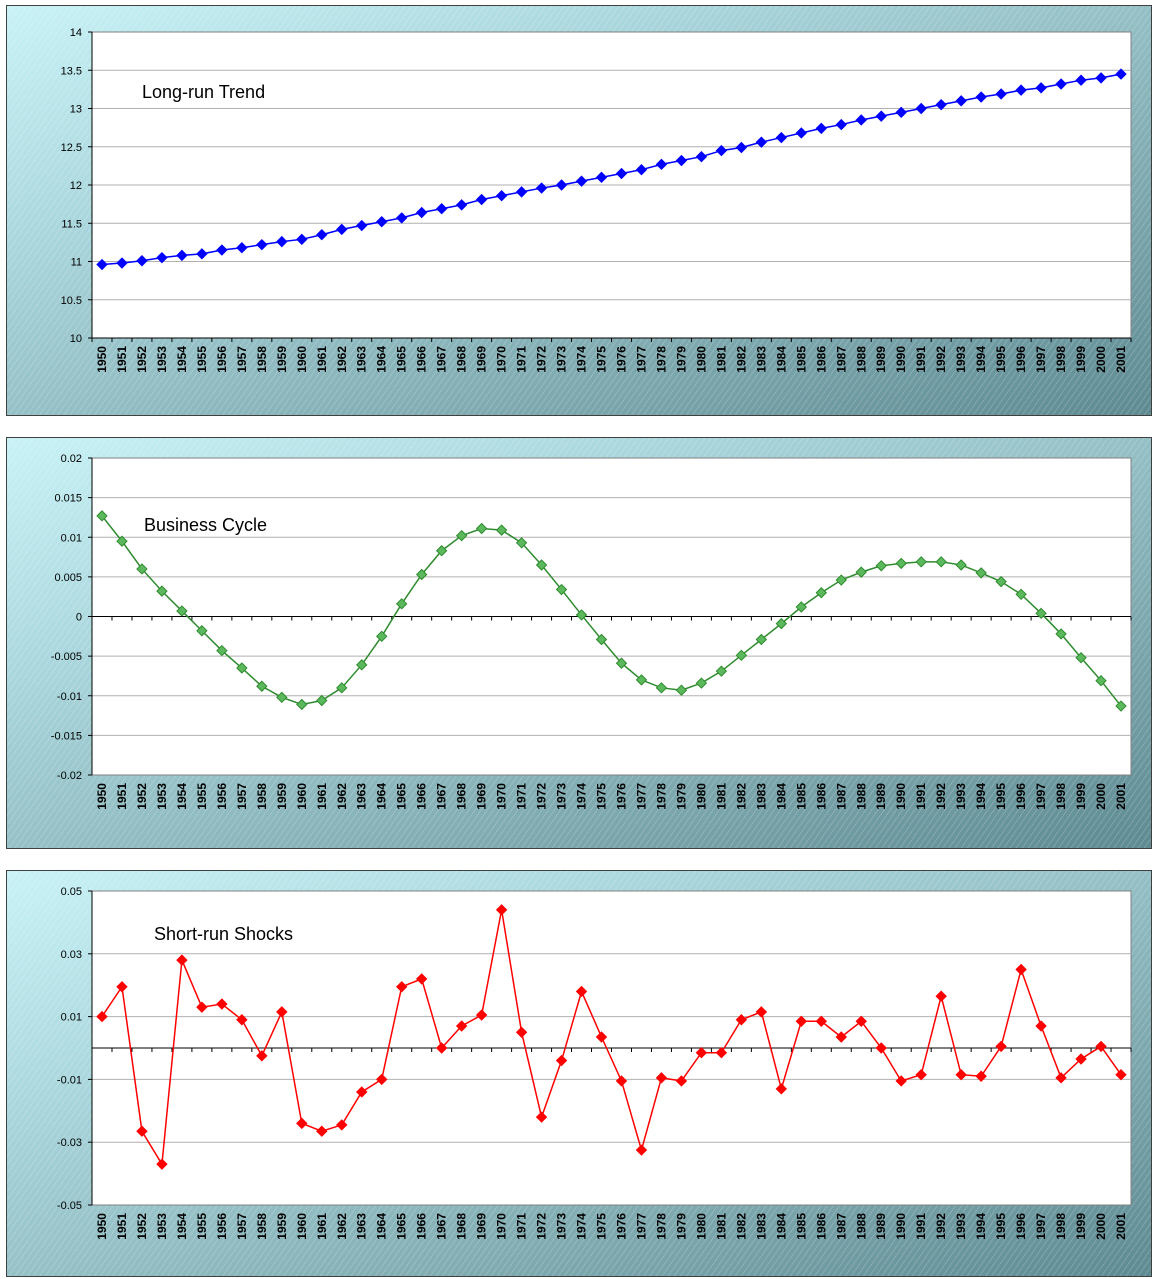 Image resolution: width=1154 pixels, height=1279 pixels. Describe the element at coordinates (801, 359) in the screenshot. I see `x-tick-label: 1985` at that location.